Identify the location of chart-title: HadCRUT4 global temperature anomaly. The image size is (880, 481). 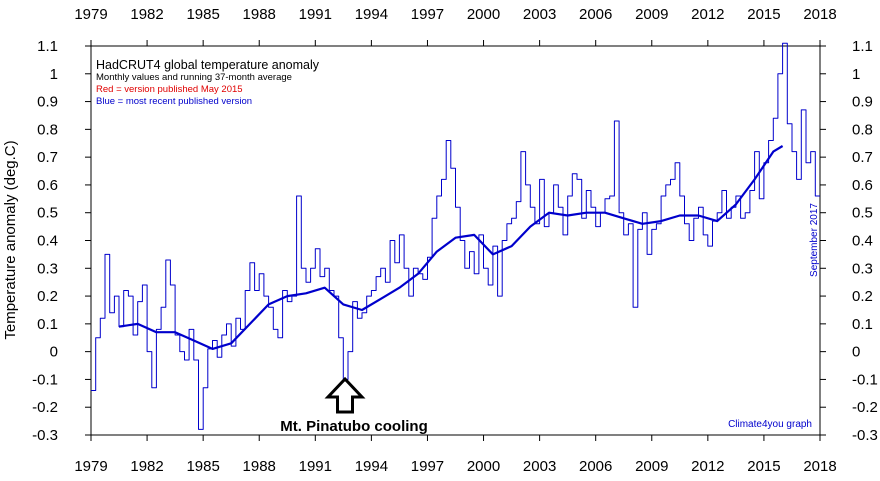
(208, 65).